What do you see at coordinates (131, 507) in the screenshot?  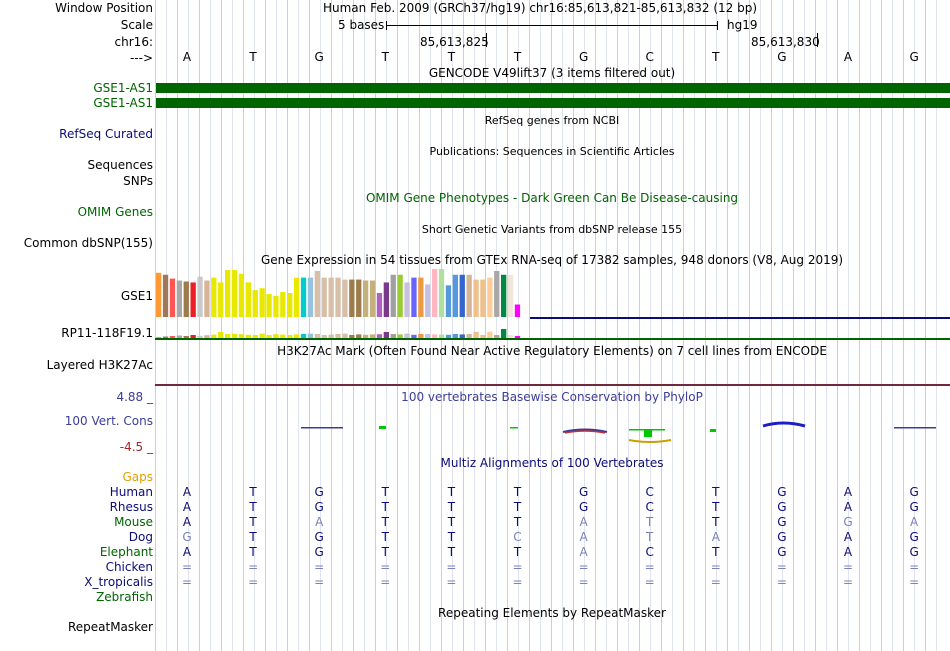 I see `multiz-species-label: Rhesus` at bounding box center [131, 507].